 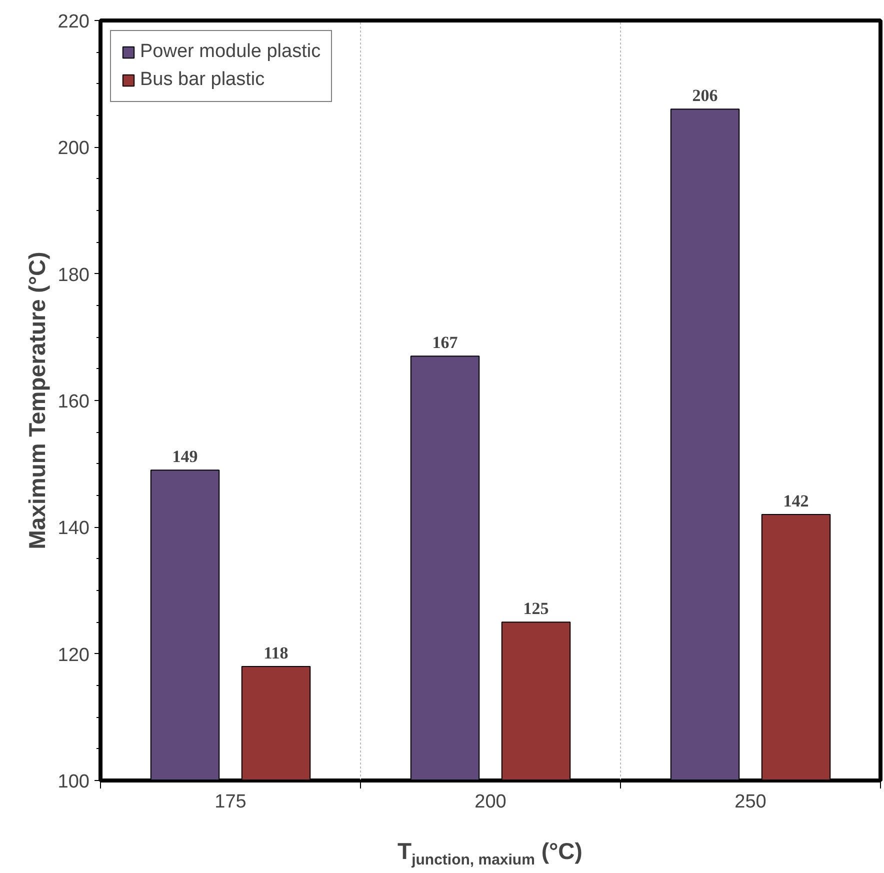 I want to click on y-tick-label: 180, so click(x=74, y=275).